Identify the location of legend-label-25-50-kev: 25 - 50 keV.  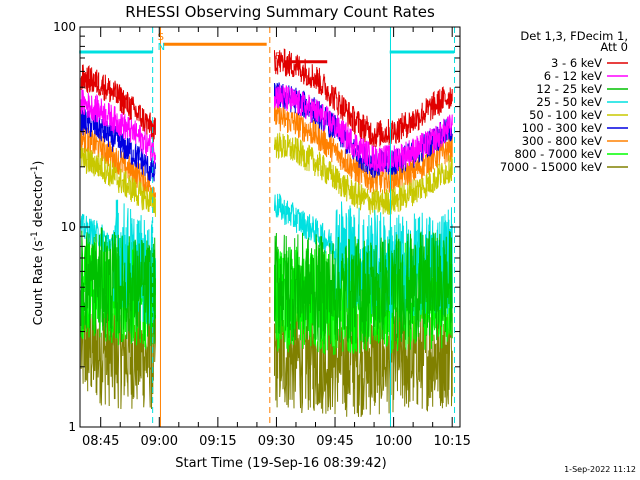
(569, 102).